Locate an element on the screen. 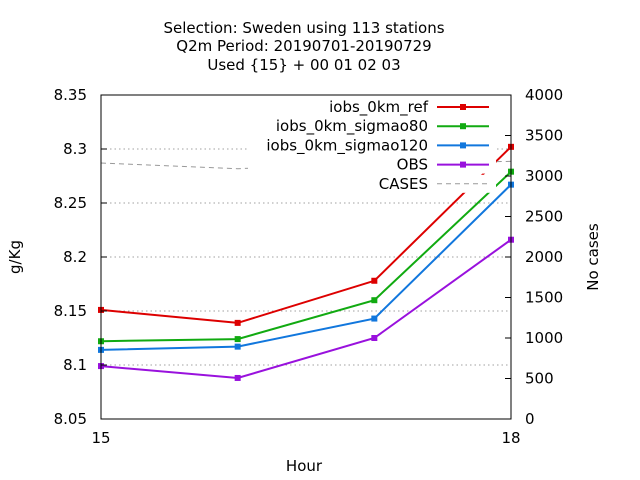 Image resolution: width=640 pixels, height=480 pixels. y-tick-label: 8.05 is located at coordinates (70, 419).